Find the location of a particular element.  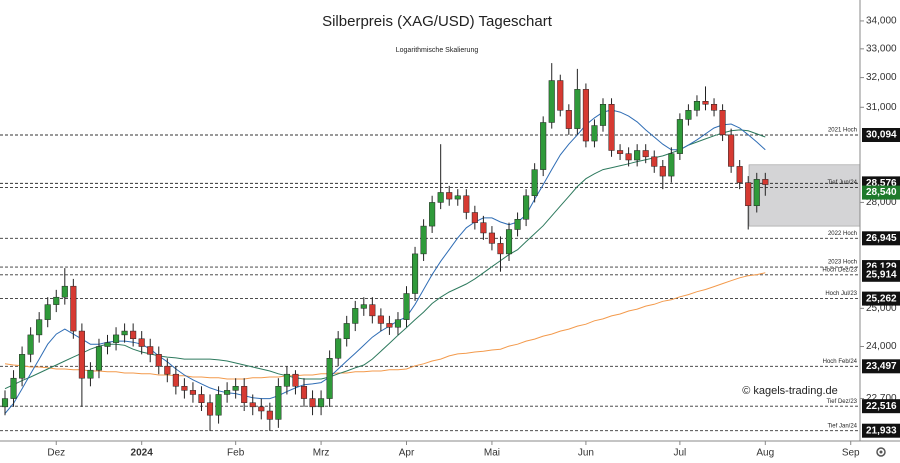

y-tick-label: 28,000 is located at coordinates (881, 202).